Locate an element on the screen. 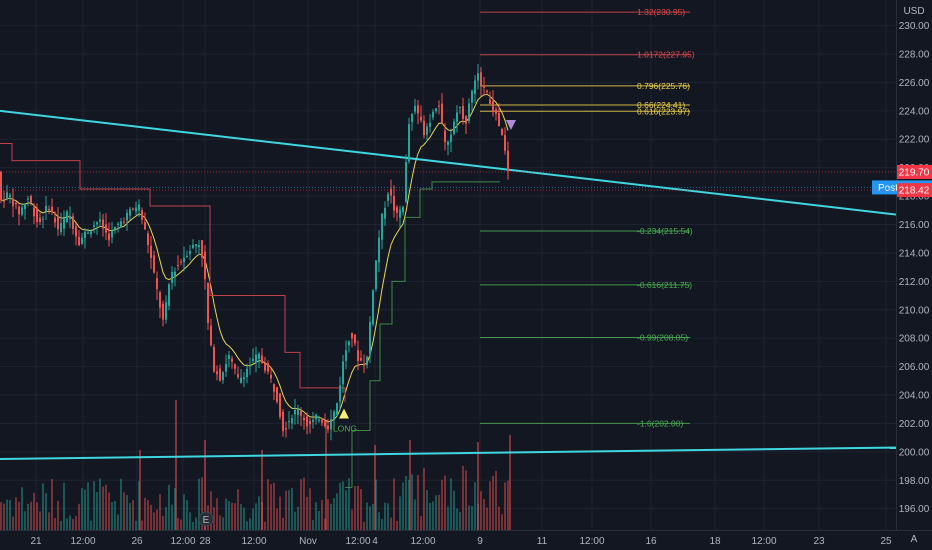 Image resolution: width=932 pixels, height=550 pixels. x-tick-label: 12:00 is located at coordinates (182, 541).